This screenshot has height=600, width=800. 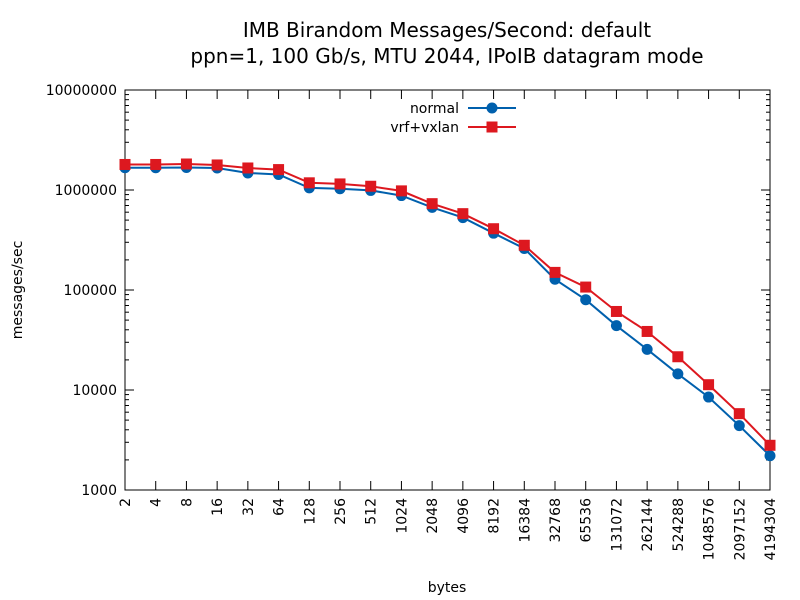 What do you see at coordinates (556, 520) in the screenshot?
I see `x-tick-label: 32768` at bounding box center [556, 520].